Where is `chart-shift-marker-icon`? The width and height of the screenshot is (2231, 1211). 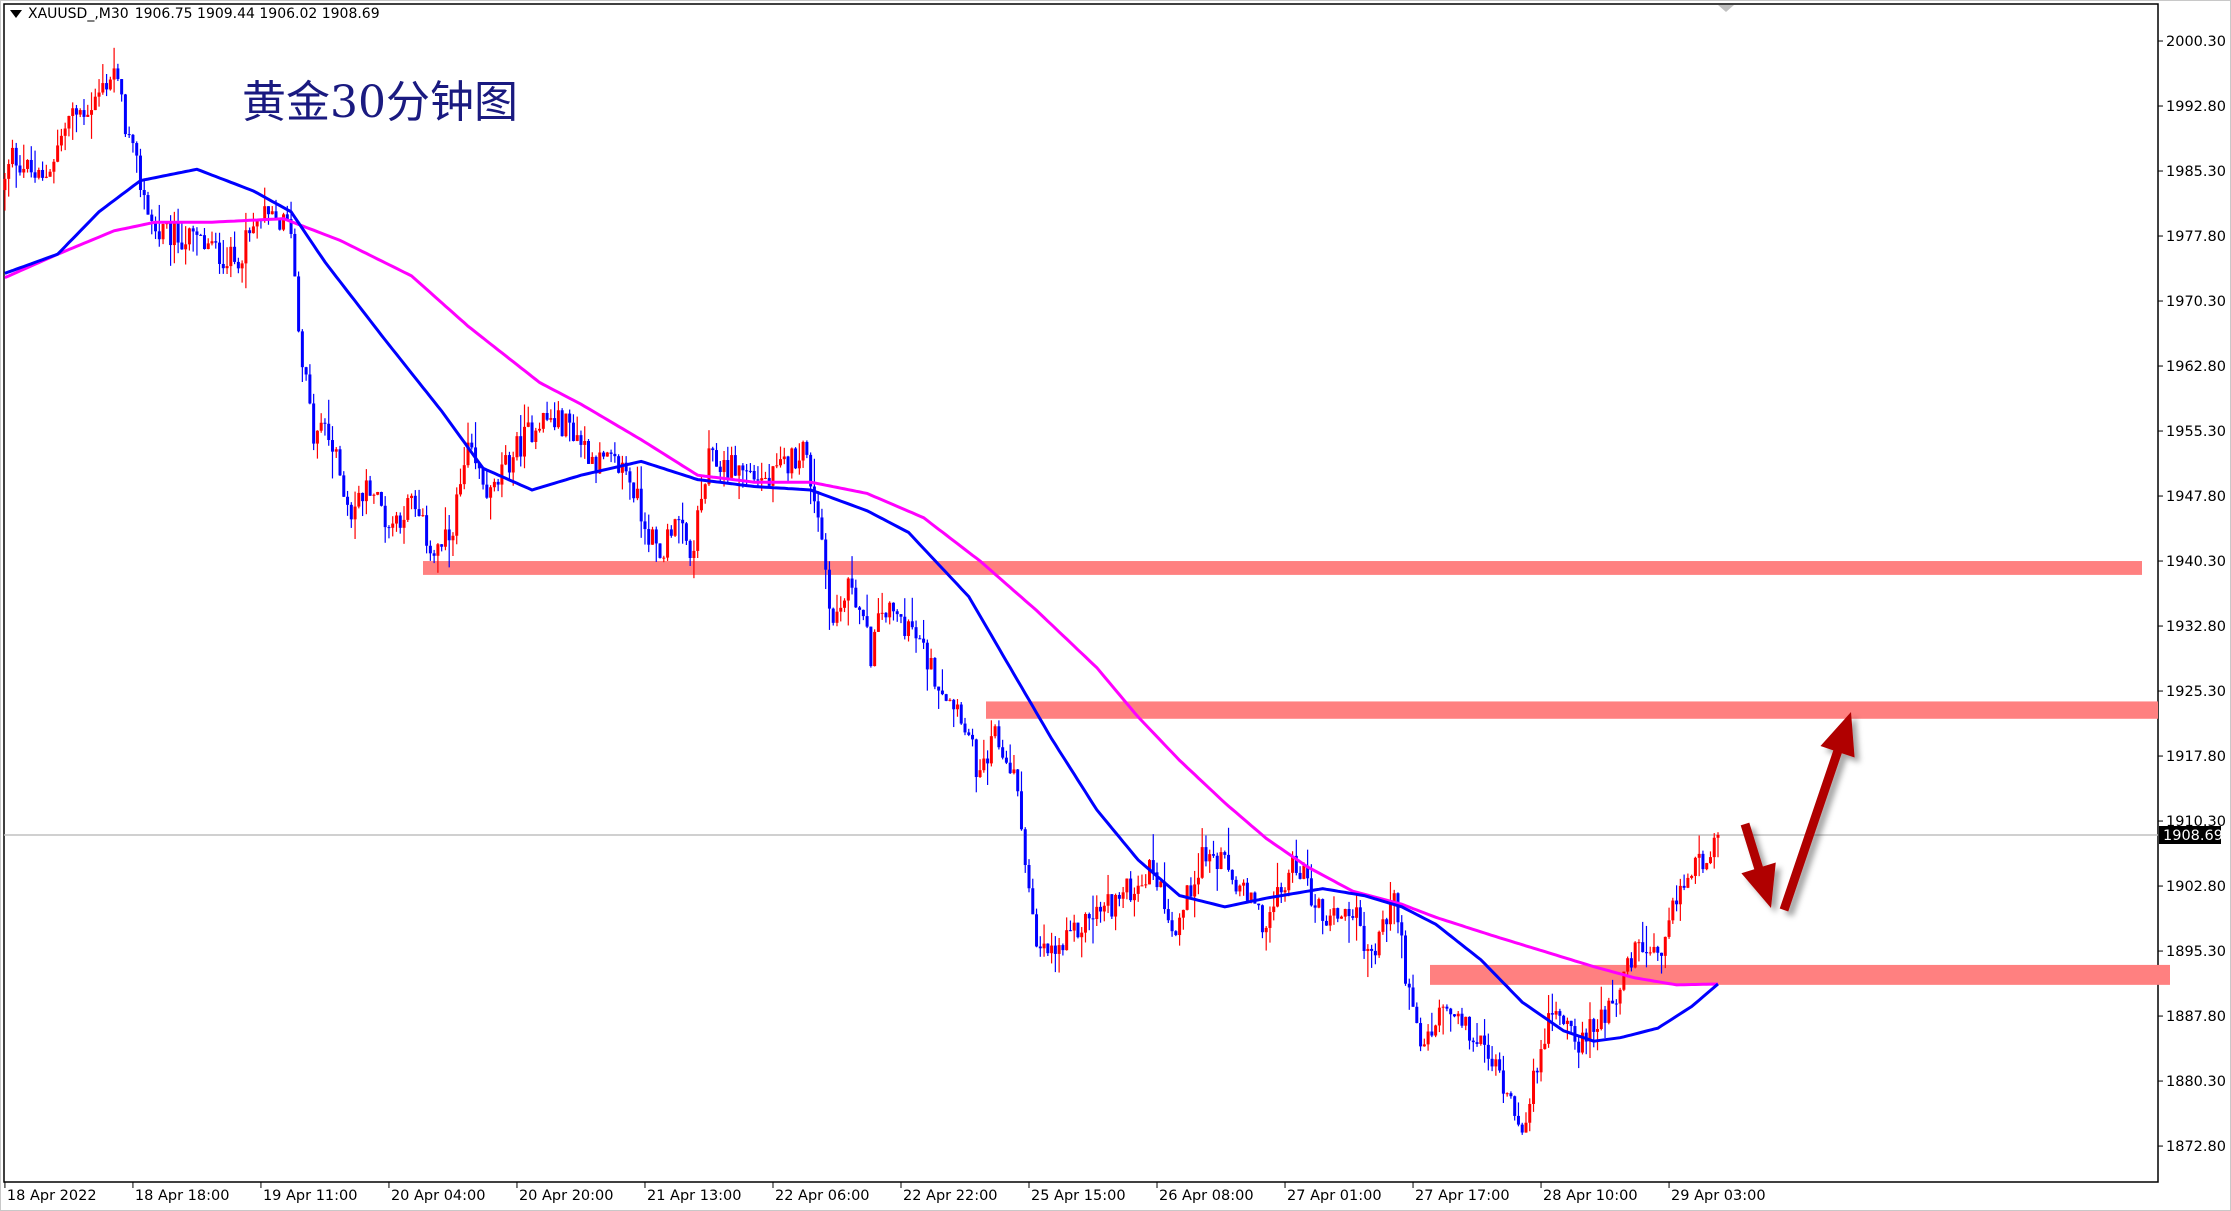 chart-shift-marker-icon is located at coordinates (1726, 8).